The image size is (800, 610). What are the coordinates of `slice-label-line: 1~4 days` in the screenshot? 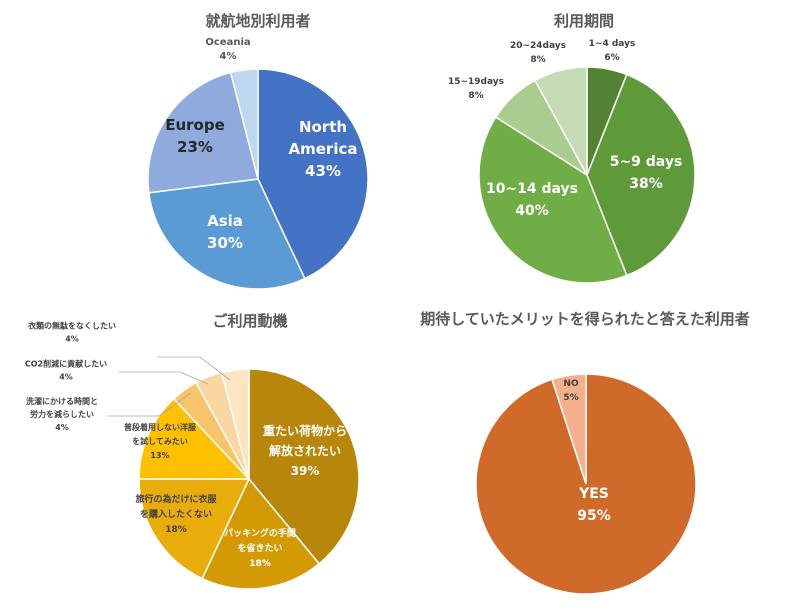 It's located at (612, 44).